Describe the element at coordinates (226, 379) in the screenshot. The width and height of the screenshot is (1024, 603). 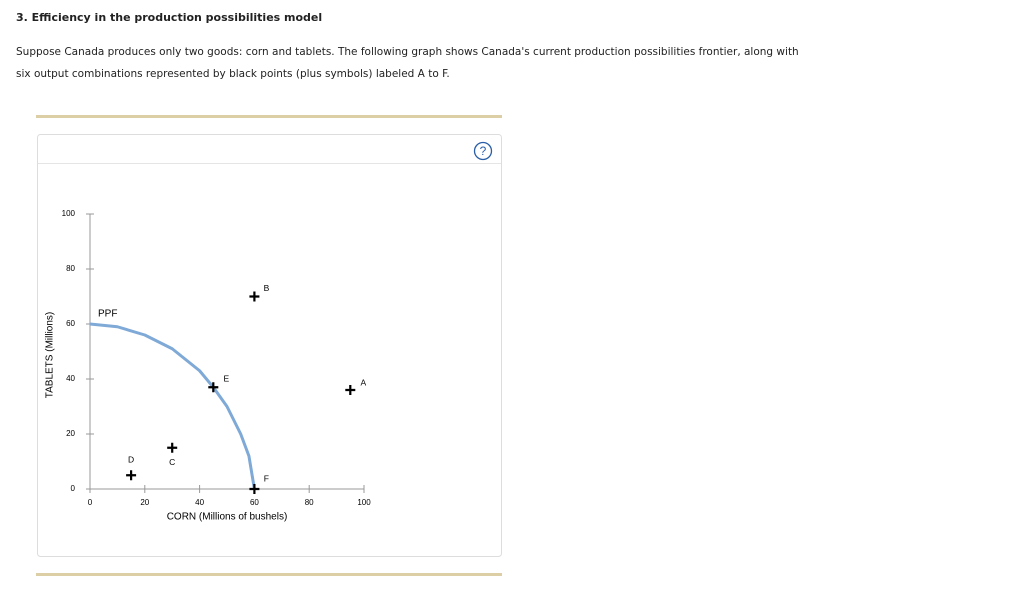
I see `point-label: E` at that location.